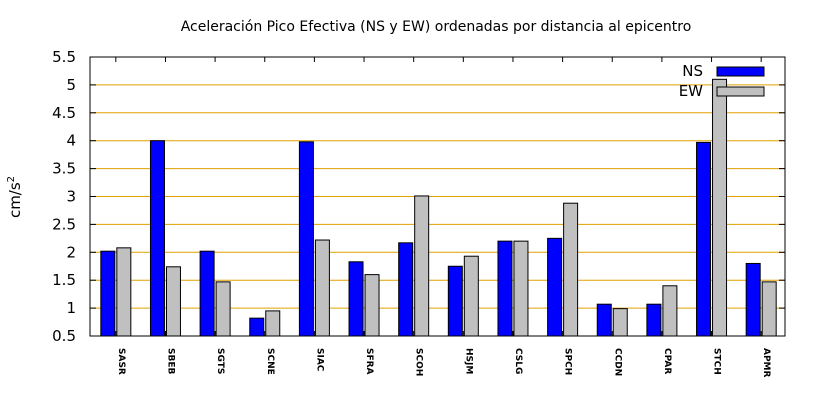  Describe the element at coordinates (455, 301) in the screenshot. I see `bar-ns-hsjm` at that location.